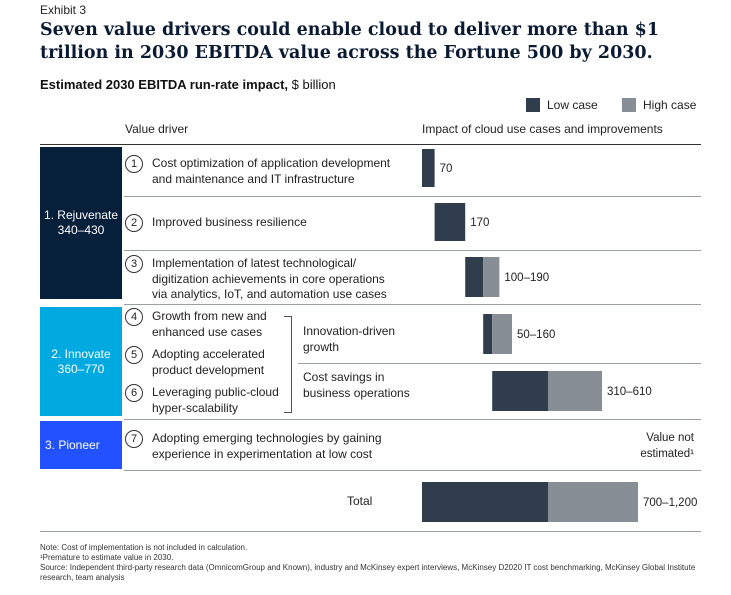 The height and width of the screenshot is (595, 731). What do you see at coordinates (670, 503) in the screenshot?
I see `data-label-6: 700–1,200` at bounding box center [670, 503].